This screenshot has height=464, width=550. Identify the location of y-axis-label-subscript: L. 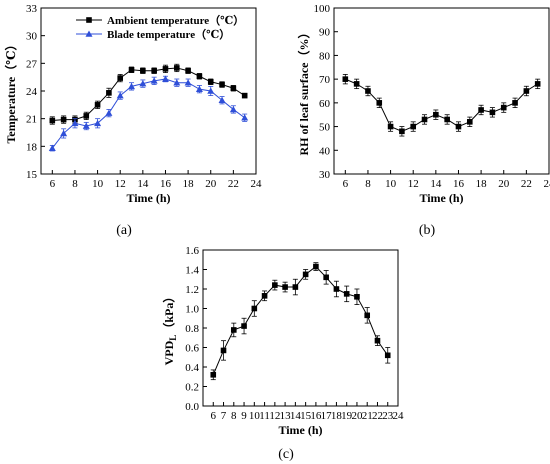
(173, 338).